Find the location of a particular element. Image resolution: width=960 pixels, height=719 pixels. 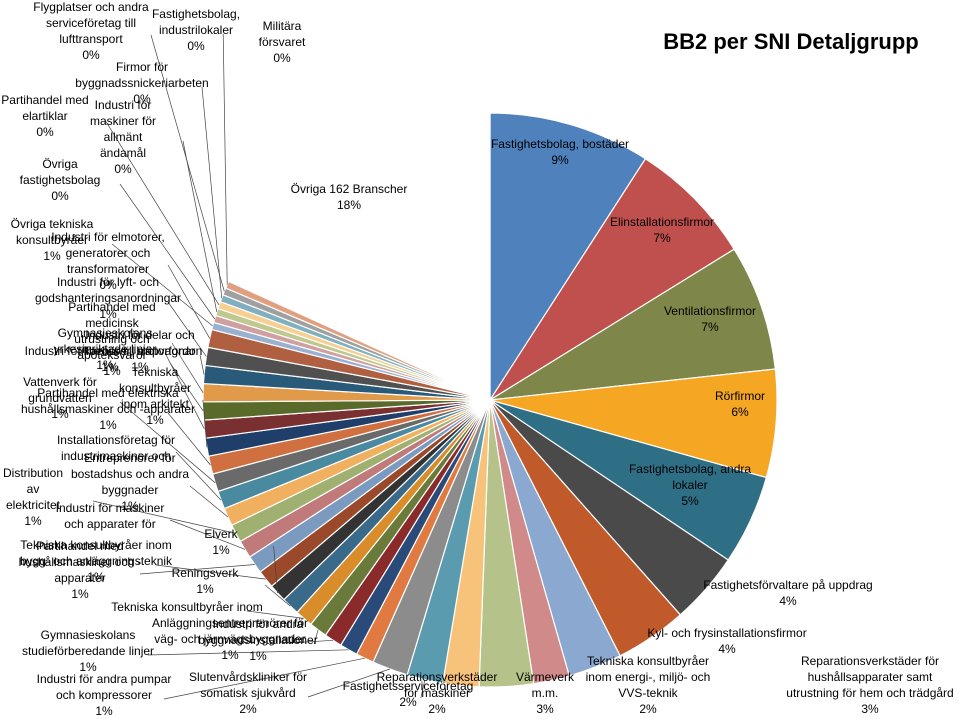

slice-label: Fastighetsbolag, bostäder 9% is located at coordinates (560, 152).